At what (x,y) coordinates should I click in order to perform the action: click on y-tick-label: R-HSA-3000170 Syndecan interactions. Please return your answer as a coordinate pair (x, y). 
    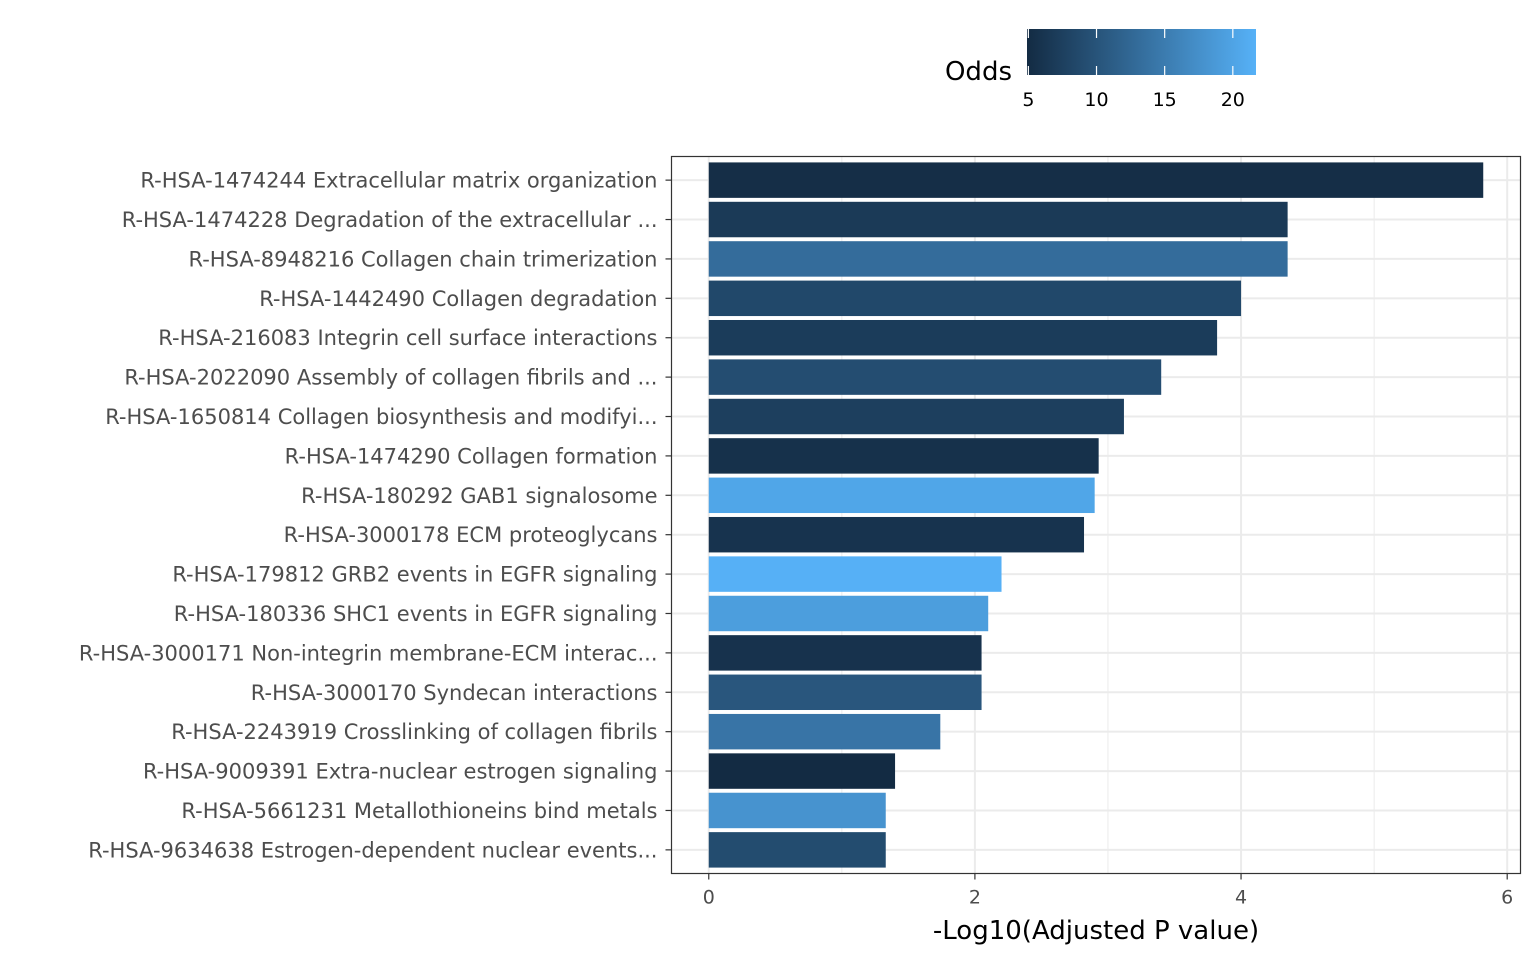
    Looking at the image, I should click on (454, 693).